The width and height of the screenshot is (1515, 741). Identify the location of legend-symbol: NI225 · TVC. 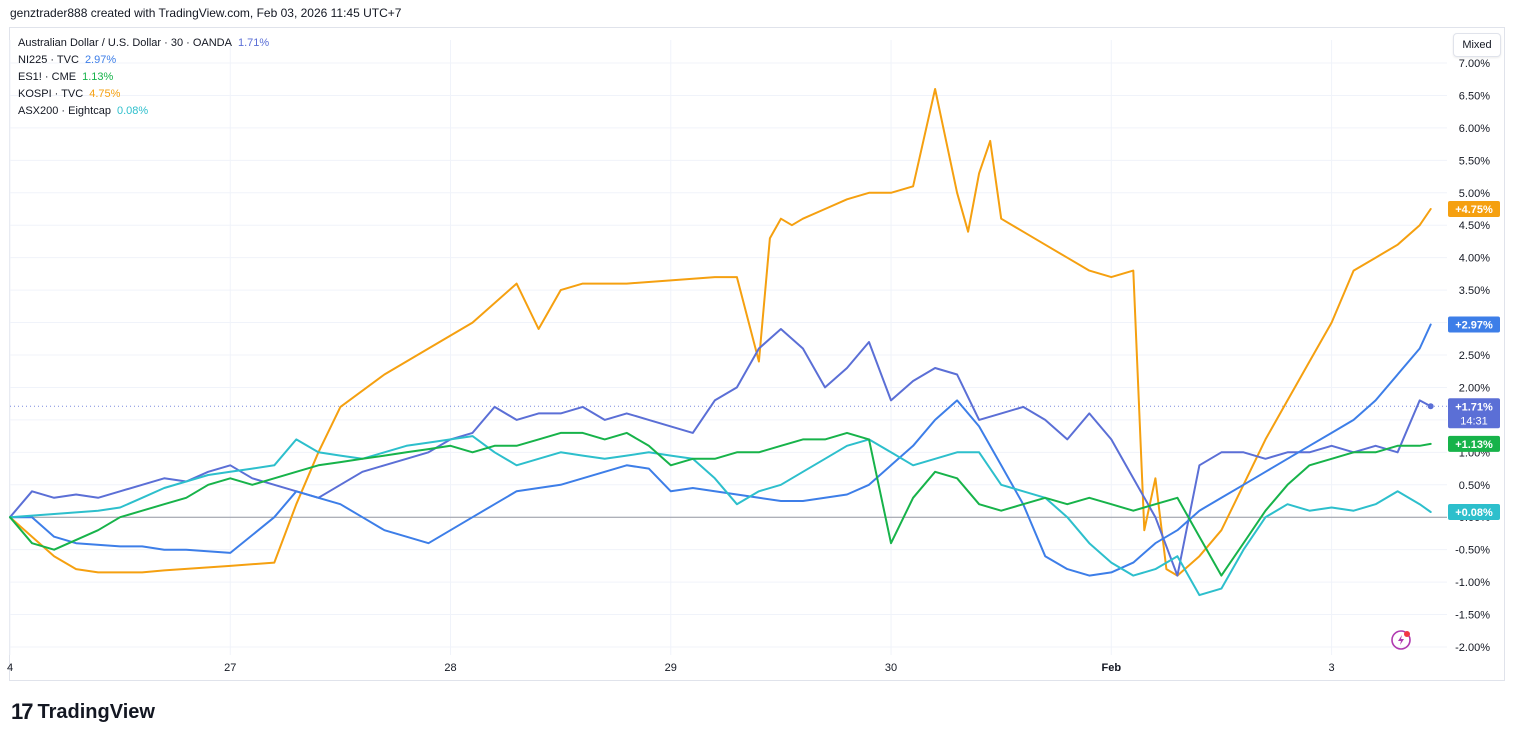
(48, 60).